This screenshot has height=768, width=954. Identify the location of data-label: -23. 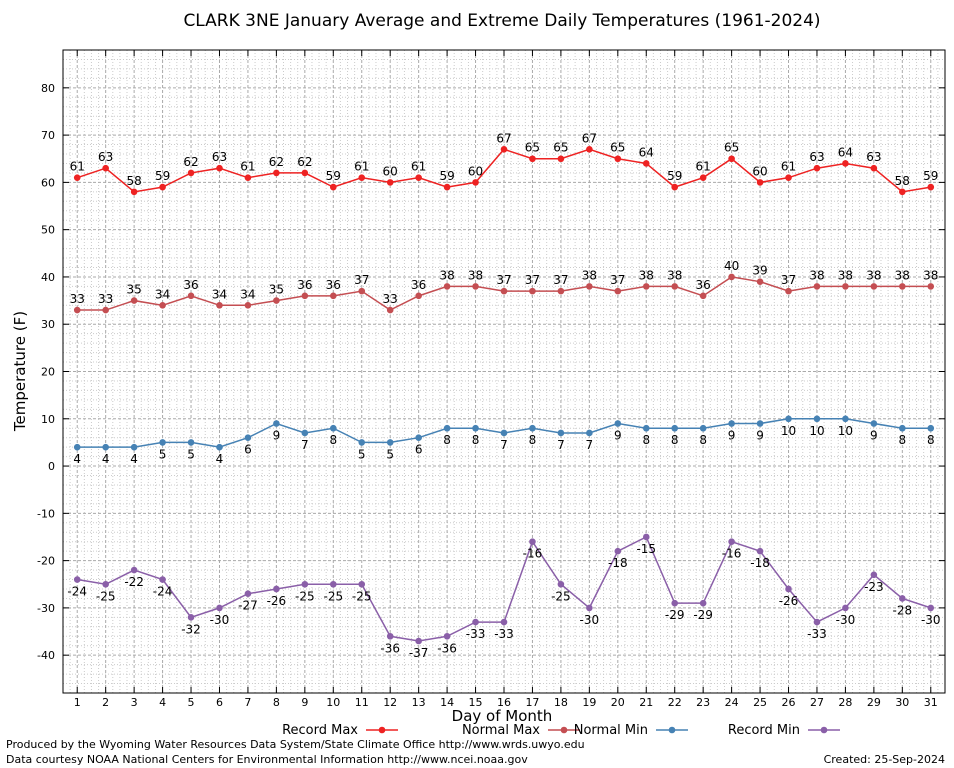
(874, 587).